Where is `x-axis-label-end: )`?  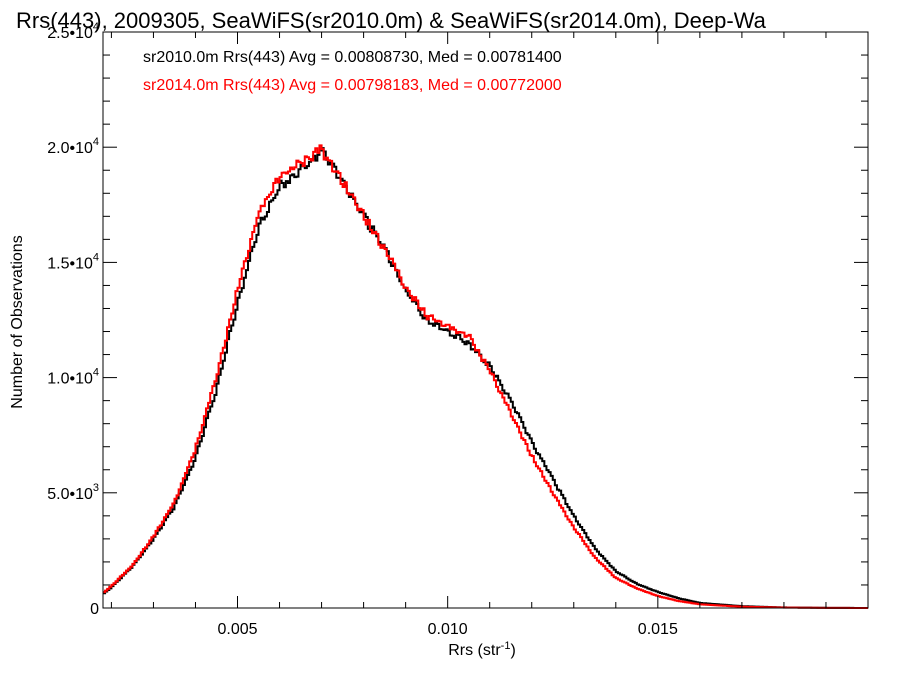
x-axis-label-end: ) is located at coordinates (512, 650).